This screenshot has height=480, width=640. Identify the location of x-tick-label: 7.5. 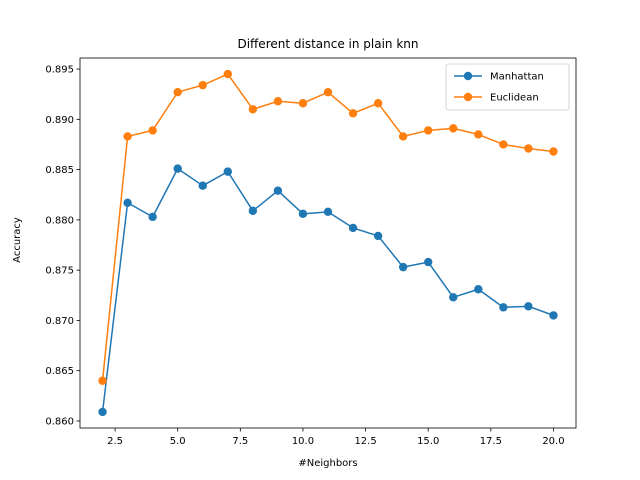
(240, 441).